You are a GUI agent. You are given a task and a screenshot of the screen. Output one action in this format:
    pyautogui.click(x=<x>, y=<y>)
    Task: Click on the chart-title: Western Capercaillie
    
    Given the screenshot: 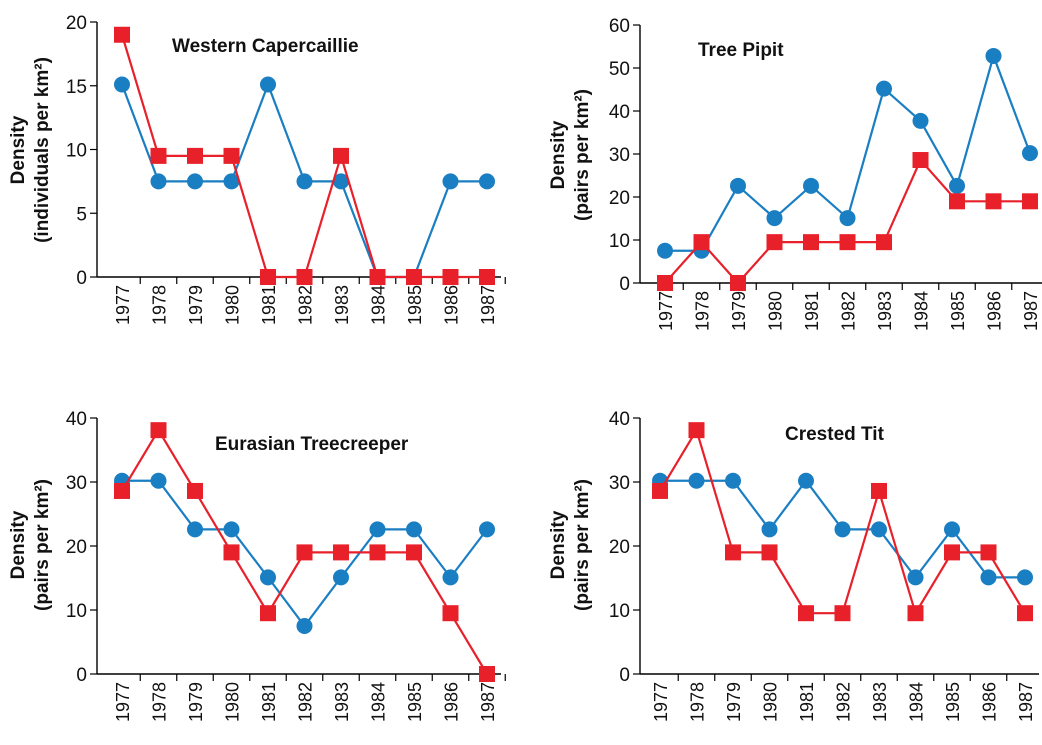 What is the action you would take?
    pyautogui.click(x=265, y=46)
    